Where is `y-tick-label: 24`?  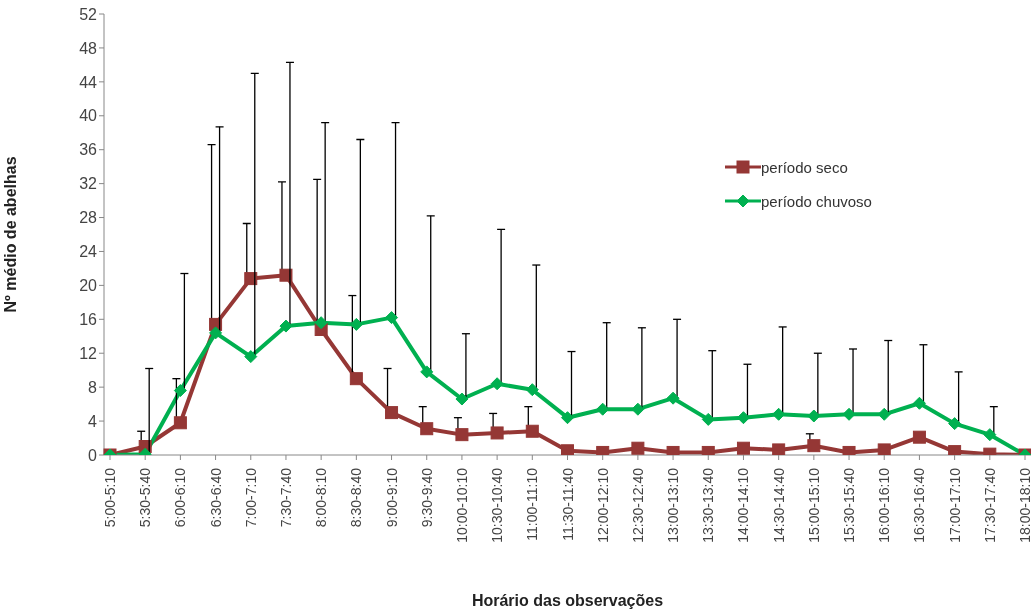
y-tick-label: 24 is located at coordinates (88, 252).